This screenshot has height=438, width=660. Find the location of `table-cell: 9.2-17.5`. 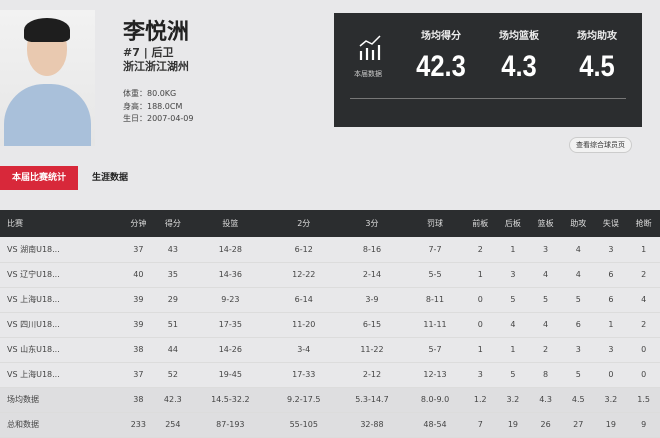

table-cell: 9.2-17.5 is located at coordinates (303, 400).